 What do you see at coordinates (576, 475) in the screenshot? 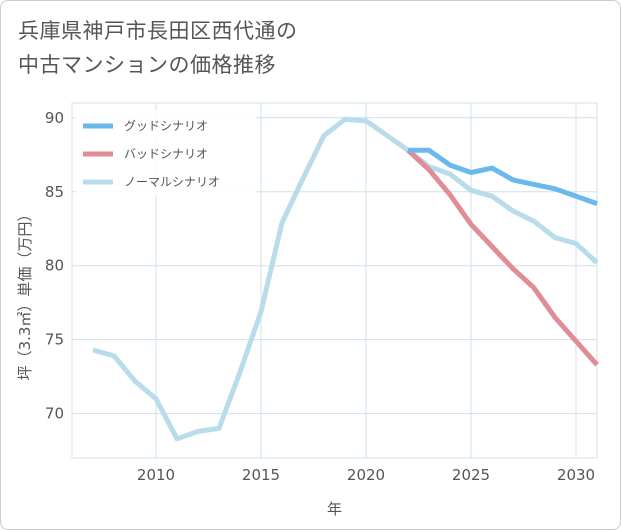
I see `x-tick-label: 2030` at bounding box center [576, 475].